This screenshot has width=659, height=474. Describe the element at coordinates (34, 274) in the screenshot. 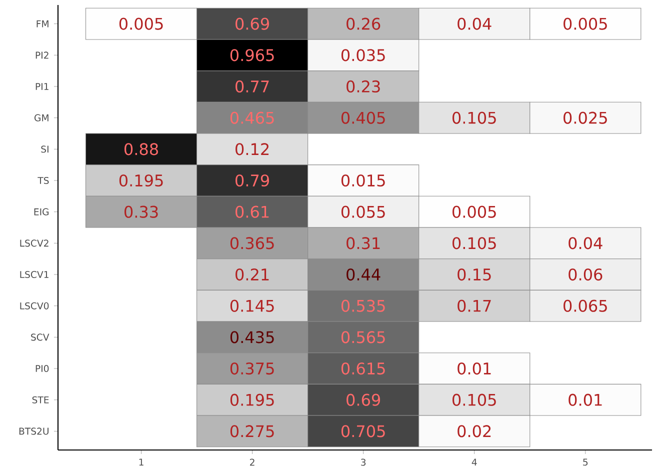

I see `y-tick-label: LSCV1` at that location.